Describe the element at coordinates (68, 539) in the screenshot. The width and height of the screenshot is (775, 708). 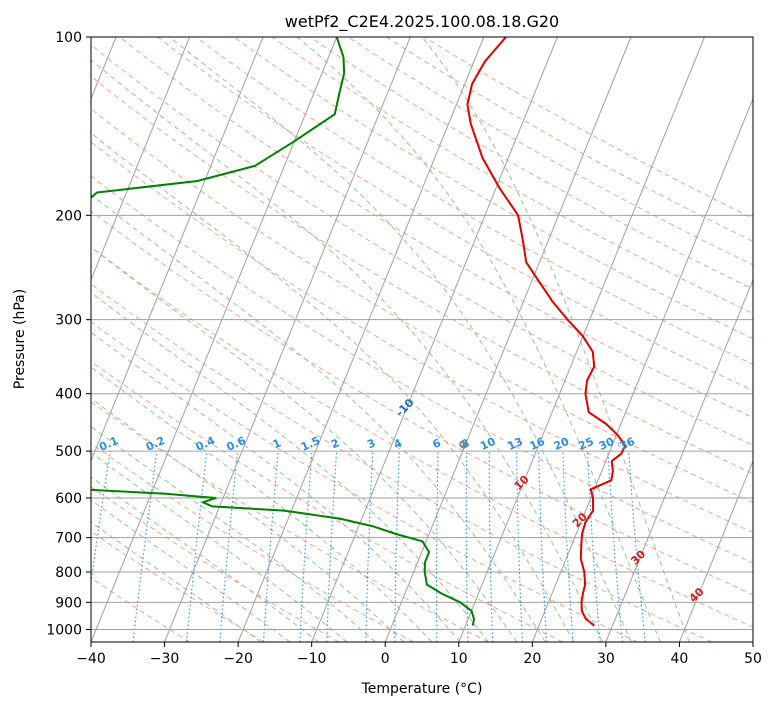
I see `y-tick-label: 700` at that location.